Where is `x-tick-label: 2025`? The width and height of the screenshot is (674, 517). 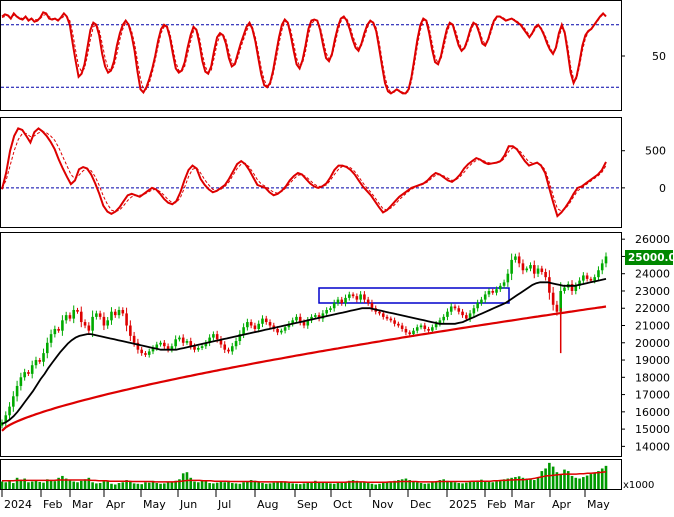 x-tick-label: 2025 is located at coordinates (463, 504).